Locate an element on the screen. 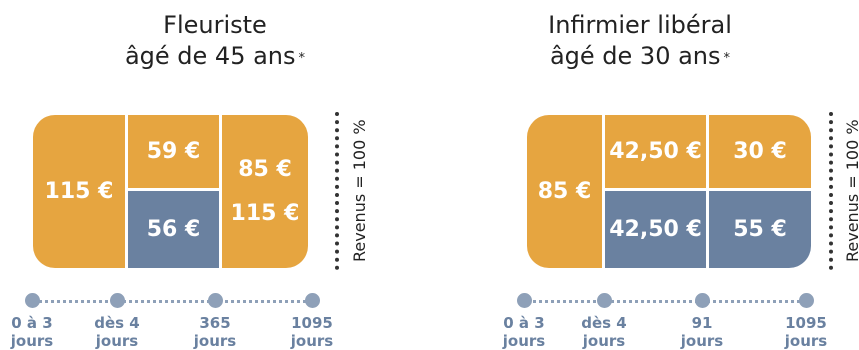 The image size is (859, 350). income-box: 85 € 42,50 € 42,50 € 30 € 55 € is located at coordinates (669, 191).